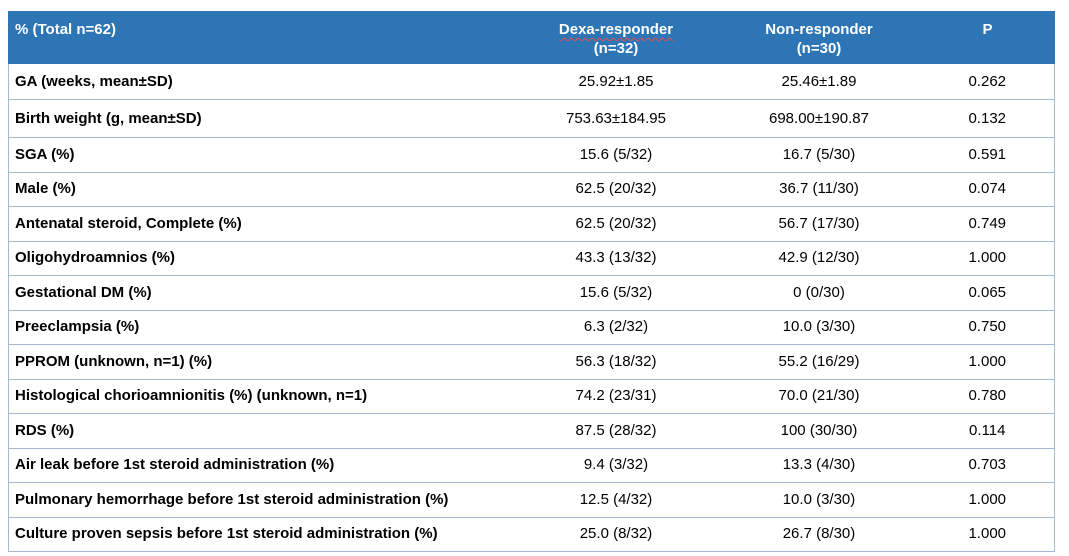 Image resolution: width=1069 pixels, height=556 pixels. What do you see at coordinates (987, 465) in the screenshot?
I see `p-value: 0.703` at bounding box center [987, 465].